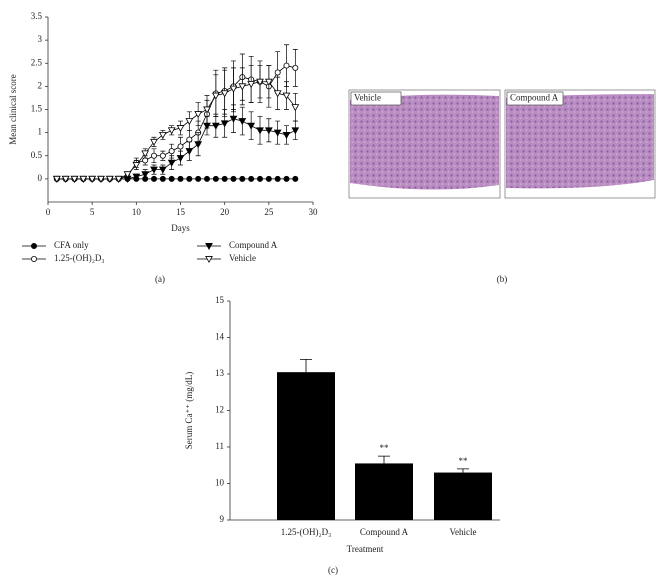 The width and height of the screenshot is (671, 584). I want to click on y-tick-label: 10, so click(220, 483).